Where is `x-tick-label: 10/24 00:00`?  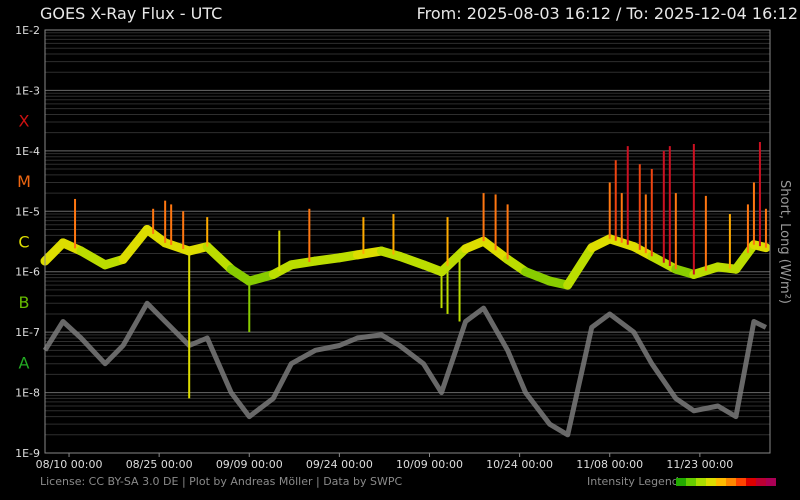 x-tick-label: 10/24 00:00 is located at coordinates (519, 464).